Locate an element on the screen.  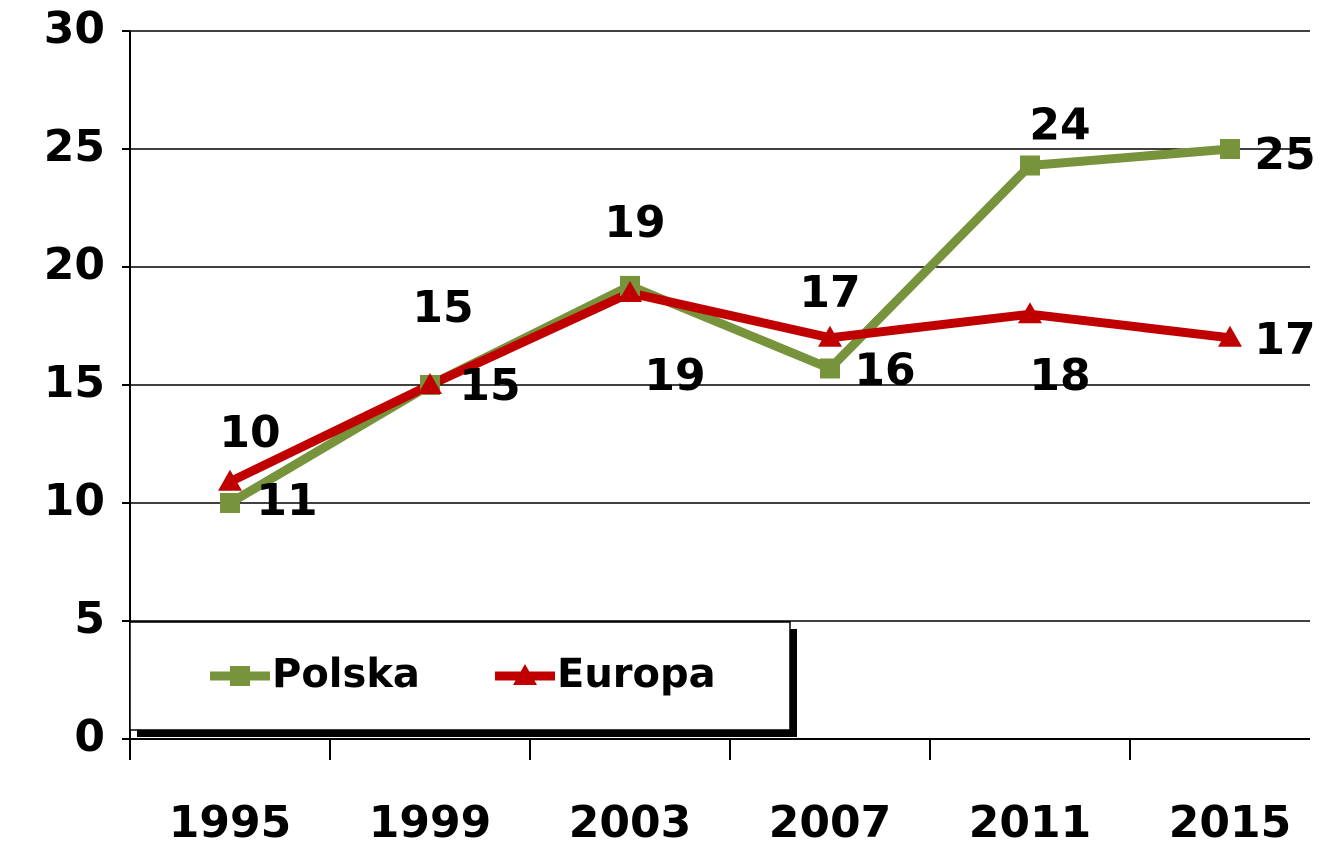
x-tick-label: 1995 is located at coordinates (230, 822).